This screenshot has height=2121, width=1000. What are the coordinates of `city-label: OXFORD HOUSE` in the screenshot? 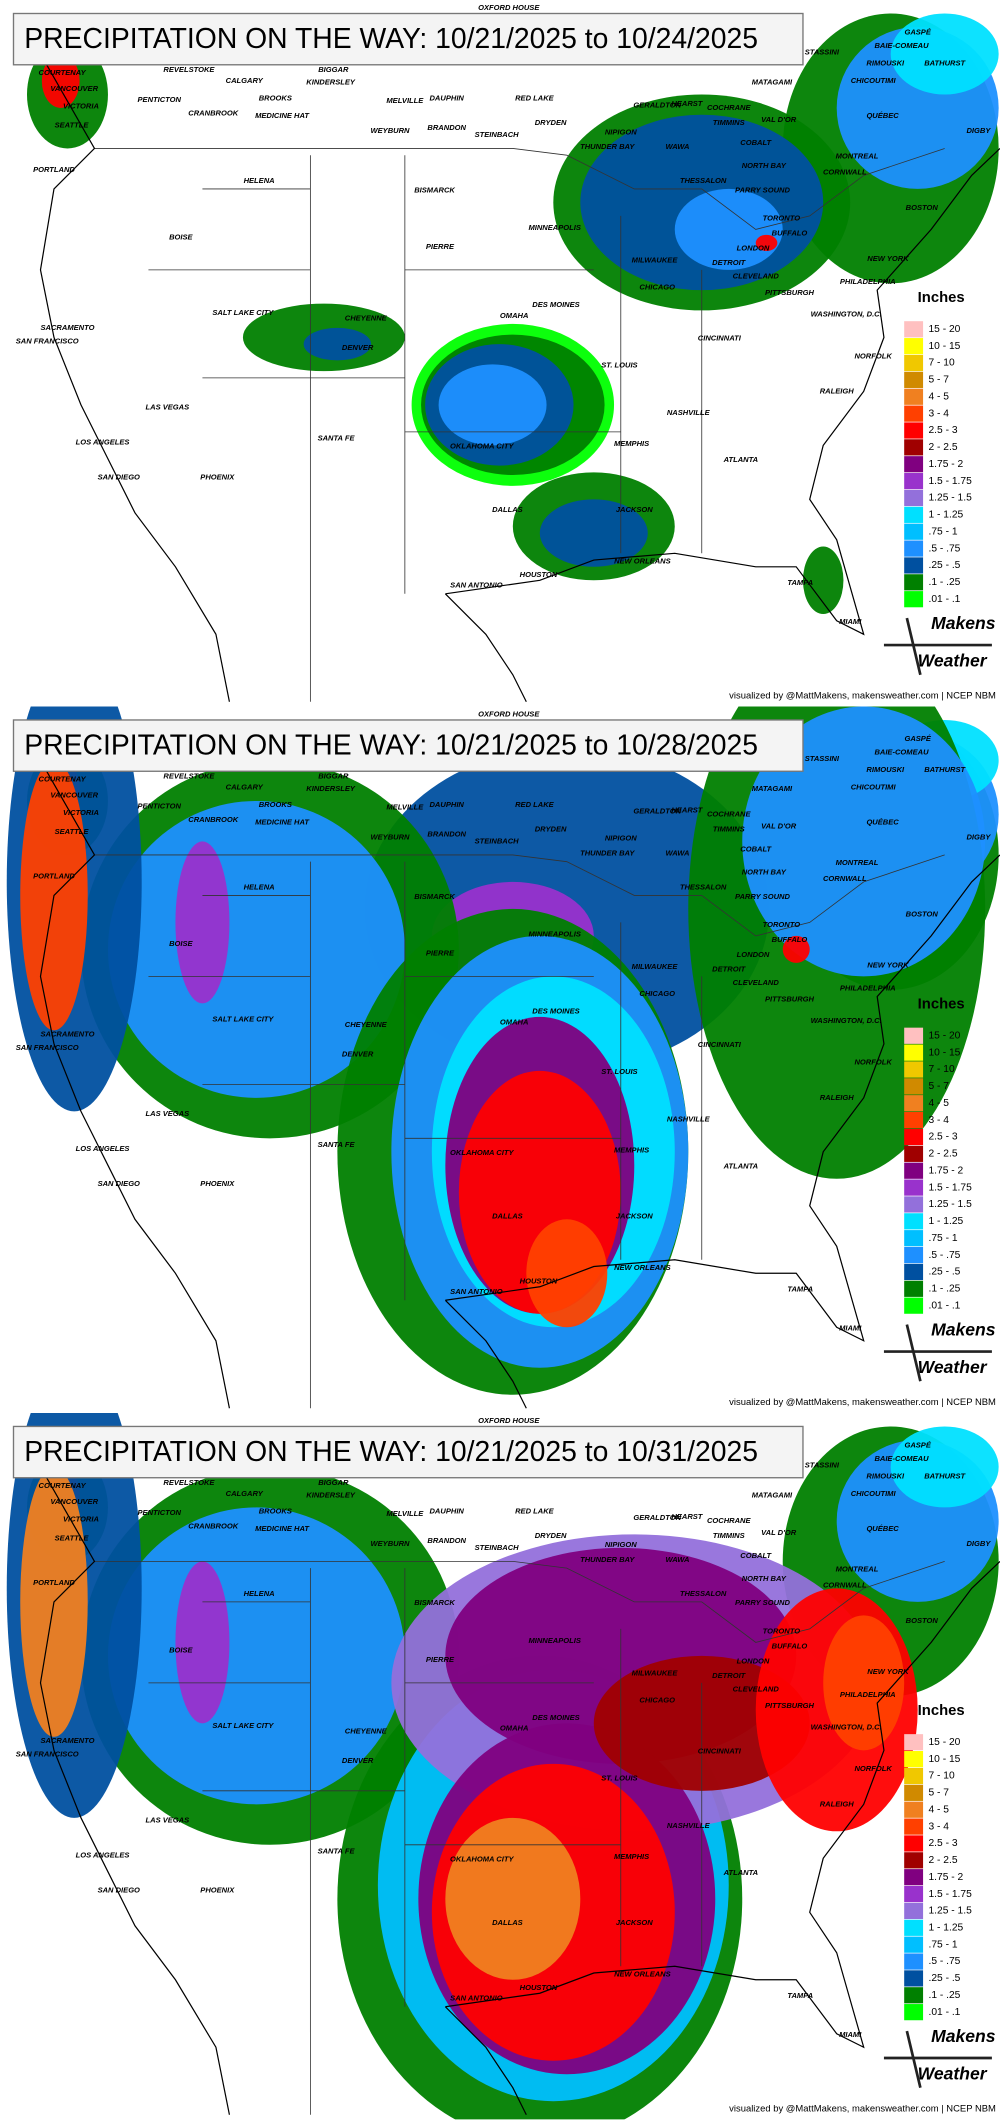 It's located at (509, 7).